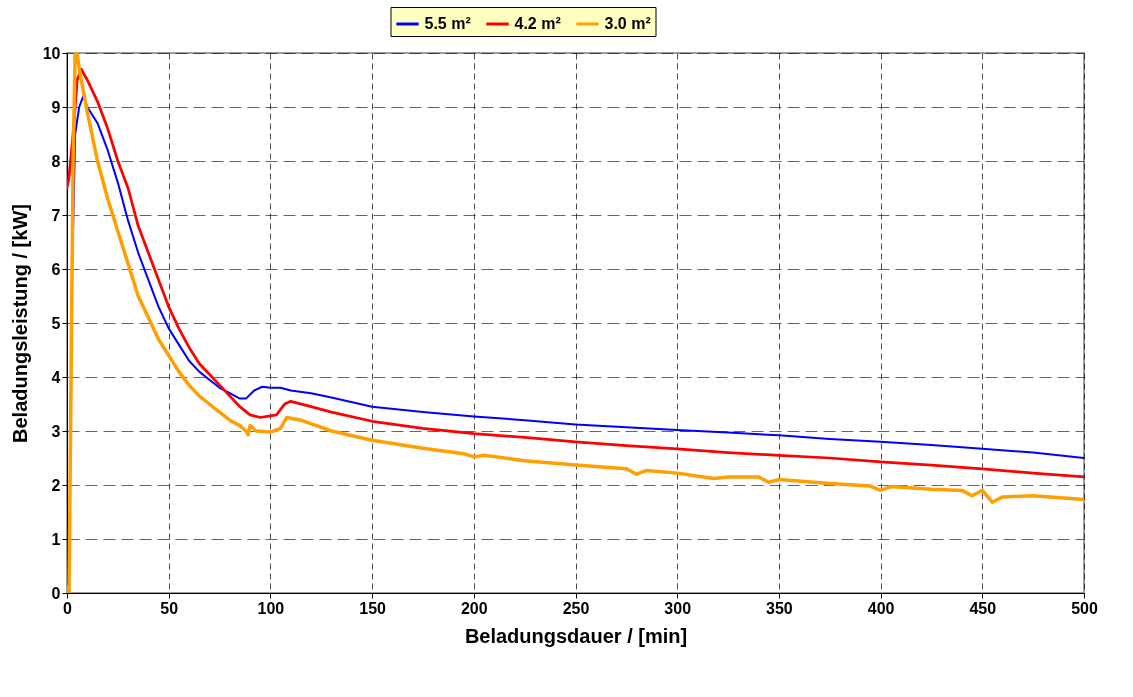  What do you see at coordinates (1084, 608) in the screenshot?
I see `x-tick-label: 500` at bounding box center [1084, 608].